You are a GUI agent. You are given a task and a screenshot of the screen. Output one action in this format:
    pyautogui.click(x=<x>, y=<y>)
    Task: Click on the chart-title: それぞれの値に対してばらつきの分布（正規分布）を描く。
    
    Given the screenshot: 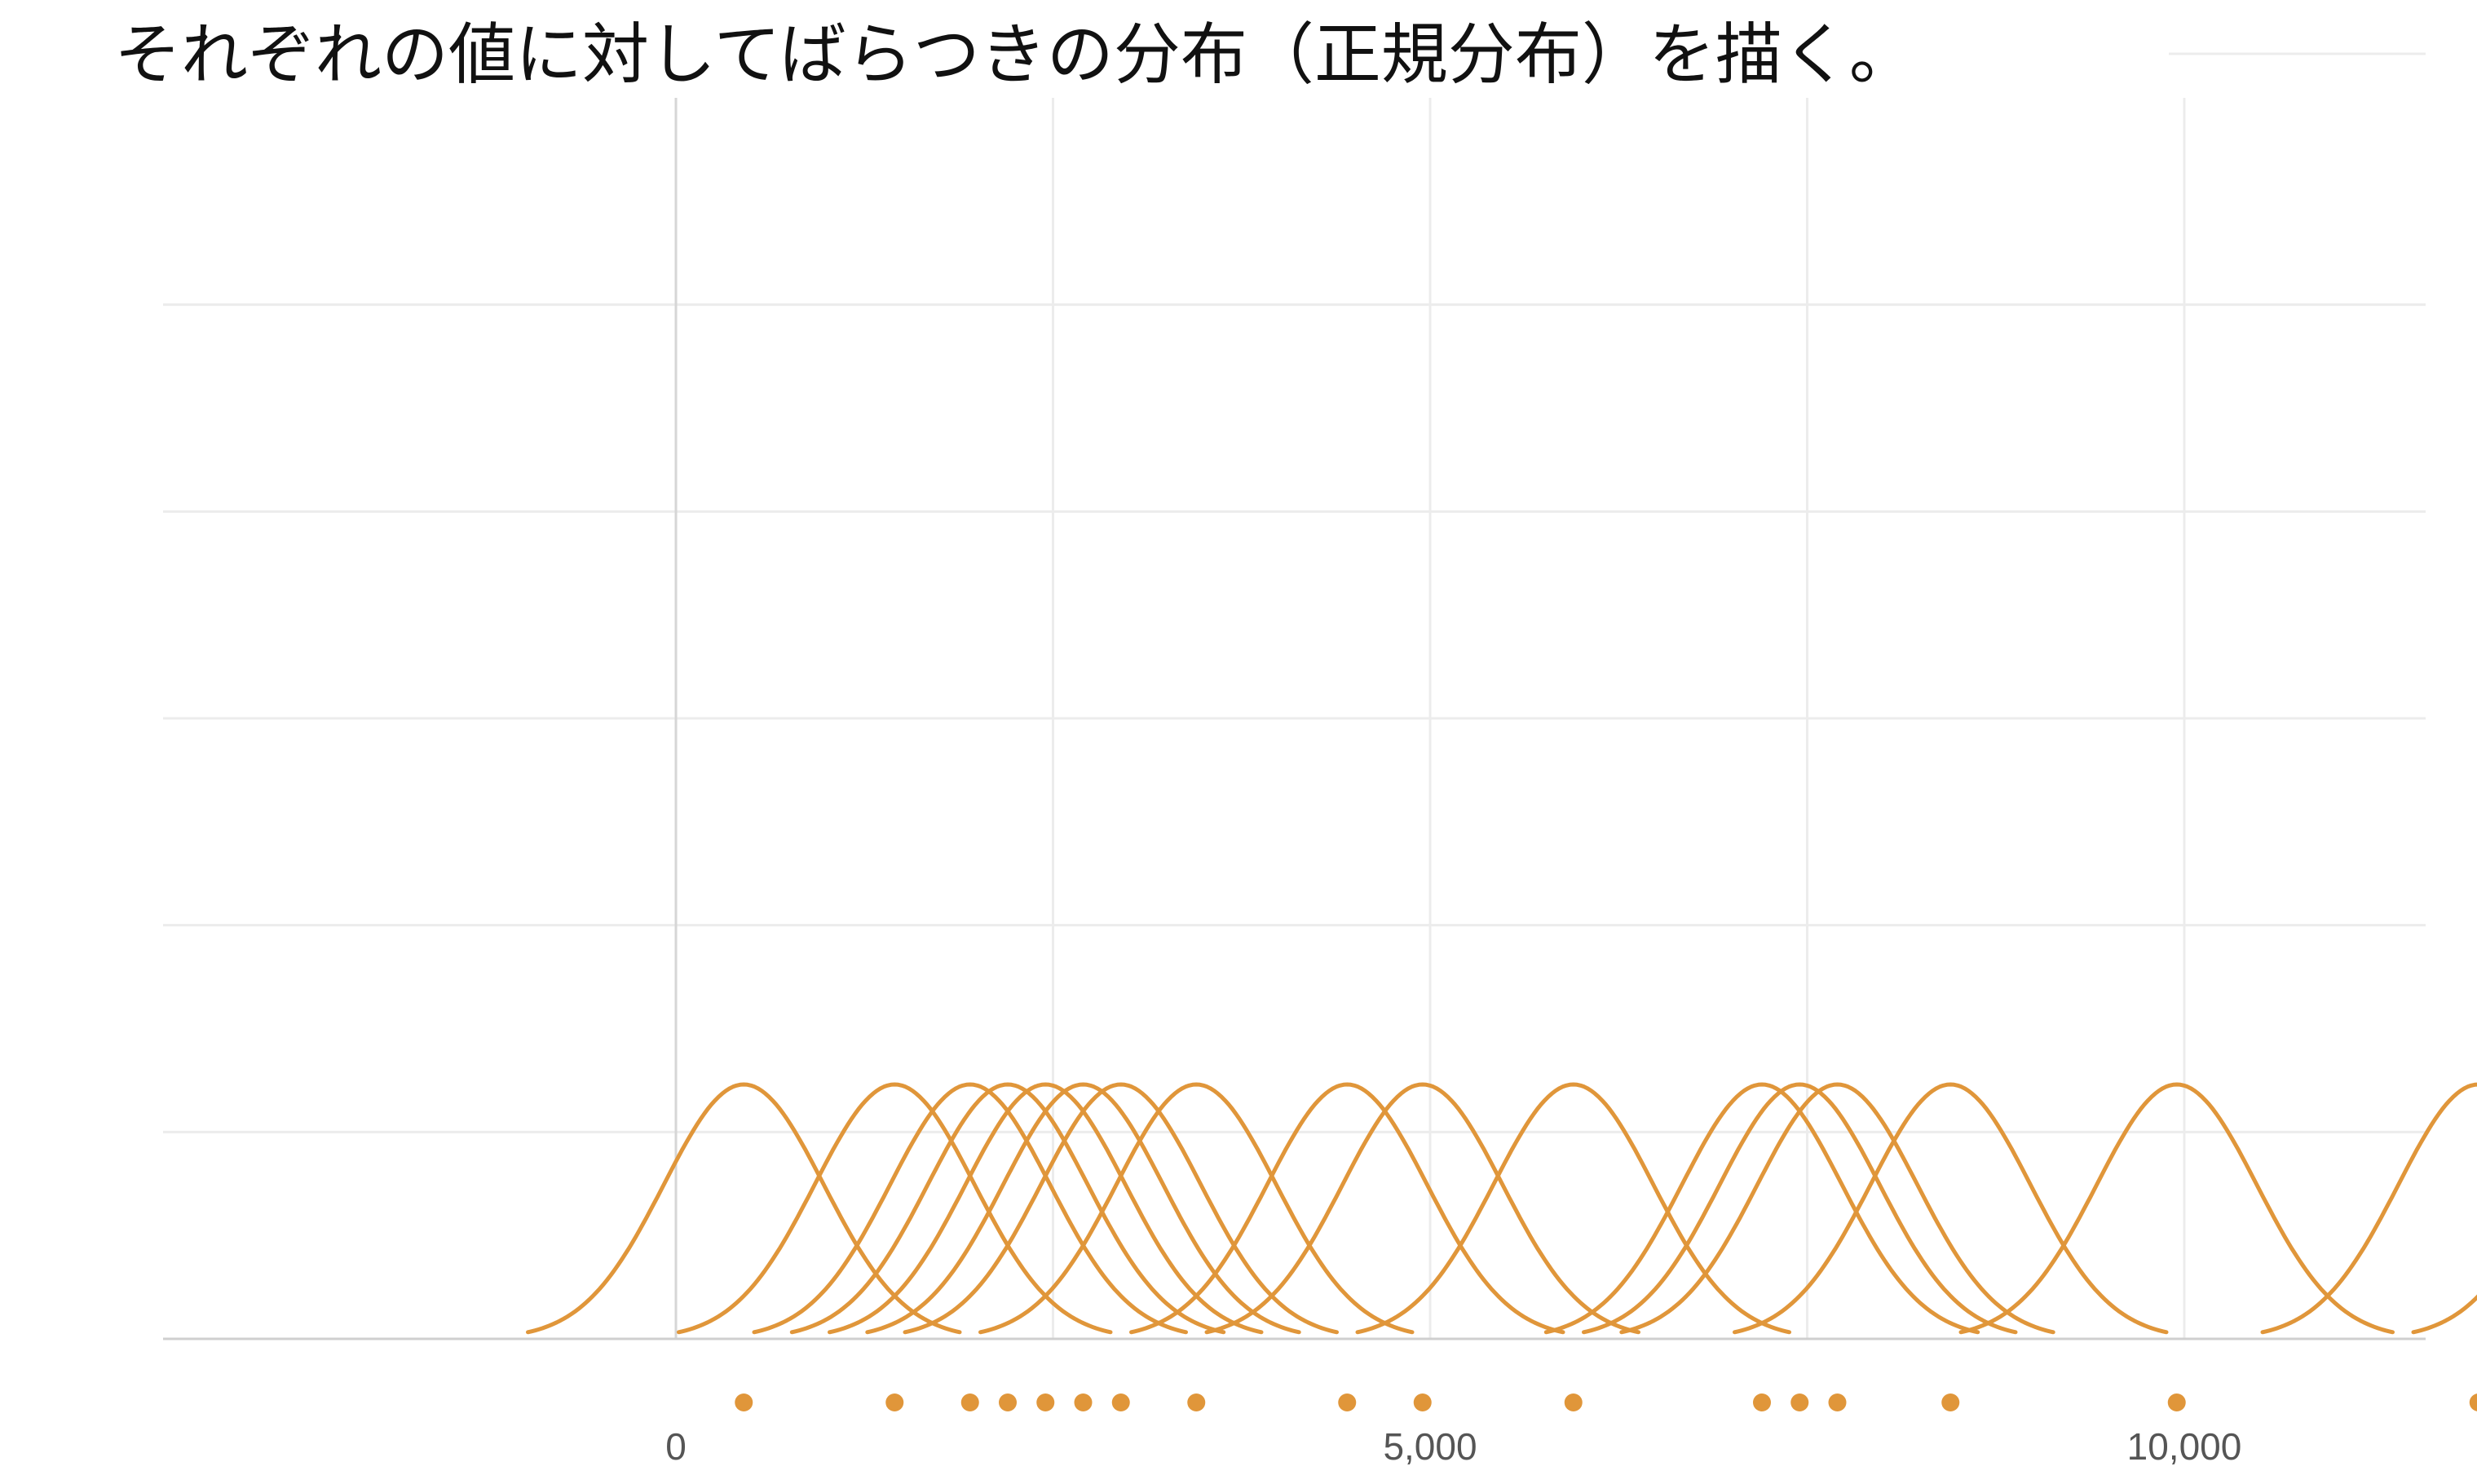 What is the action you would take?
    pyautogui.click(x=1015, y=55)
    